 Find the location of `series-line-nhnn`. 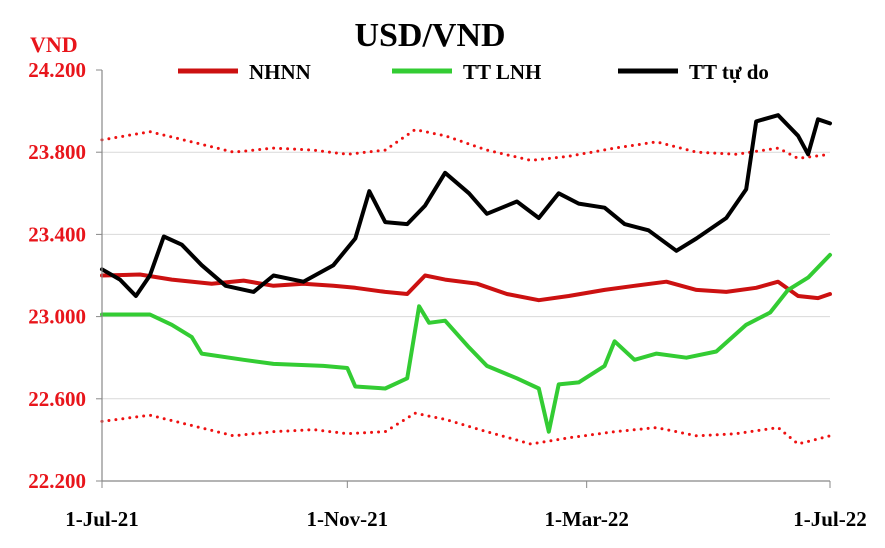

series-line-nhnn is located at coordinates (466, 287).